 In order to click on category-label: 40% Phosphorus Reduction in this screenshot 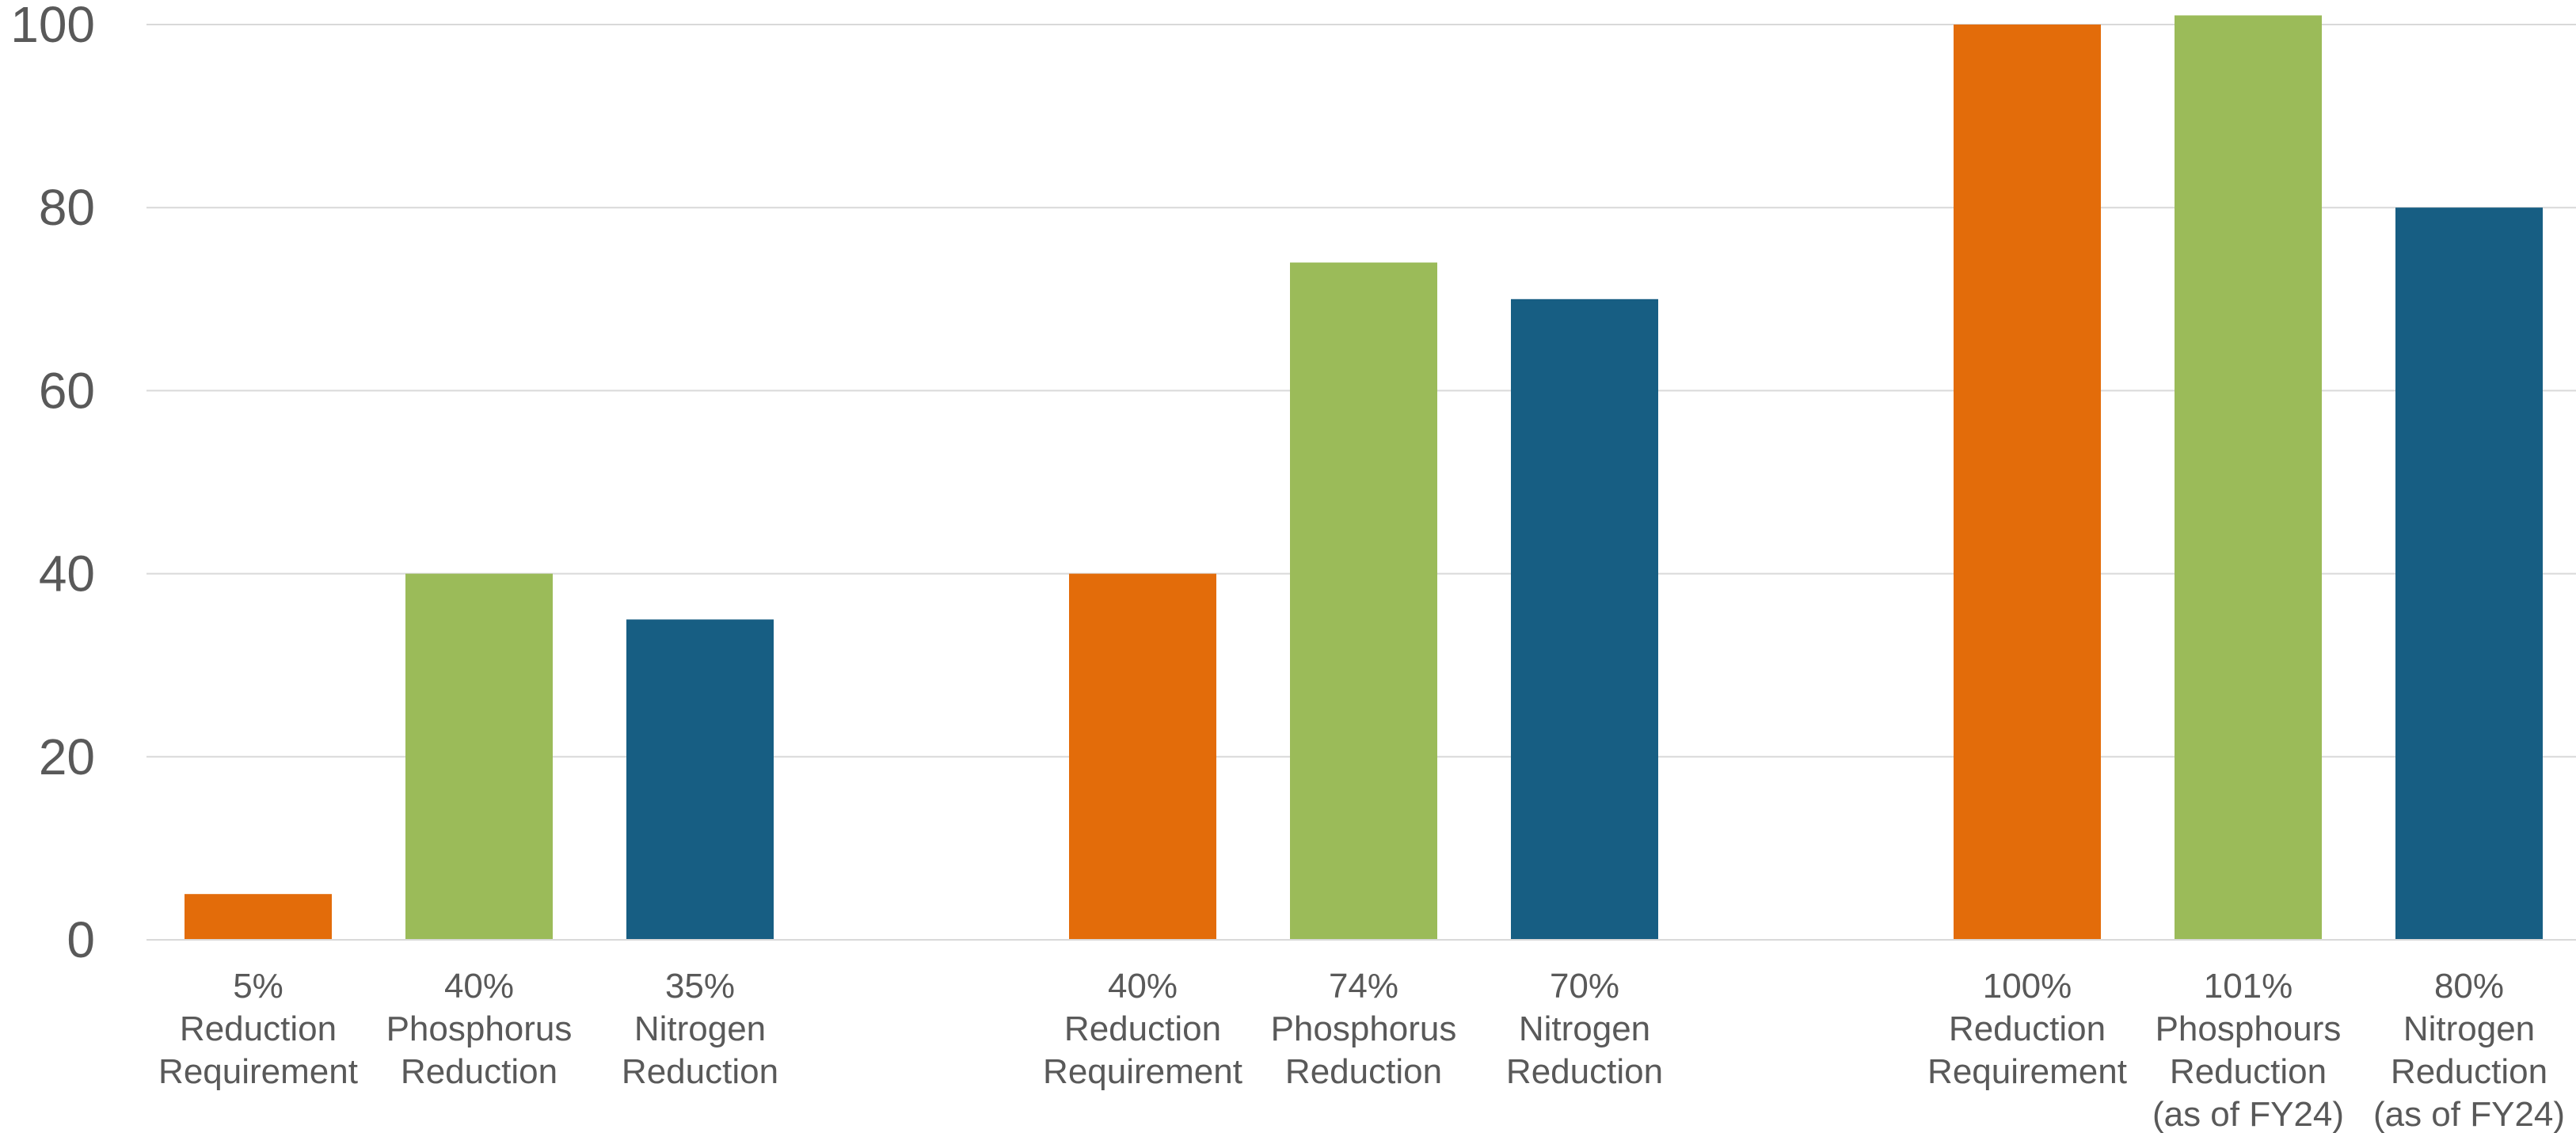, I will do `click(479, 1029)`.